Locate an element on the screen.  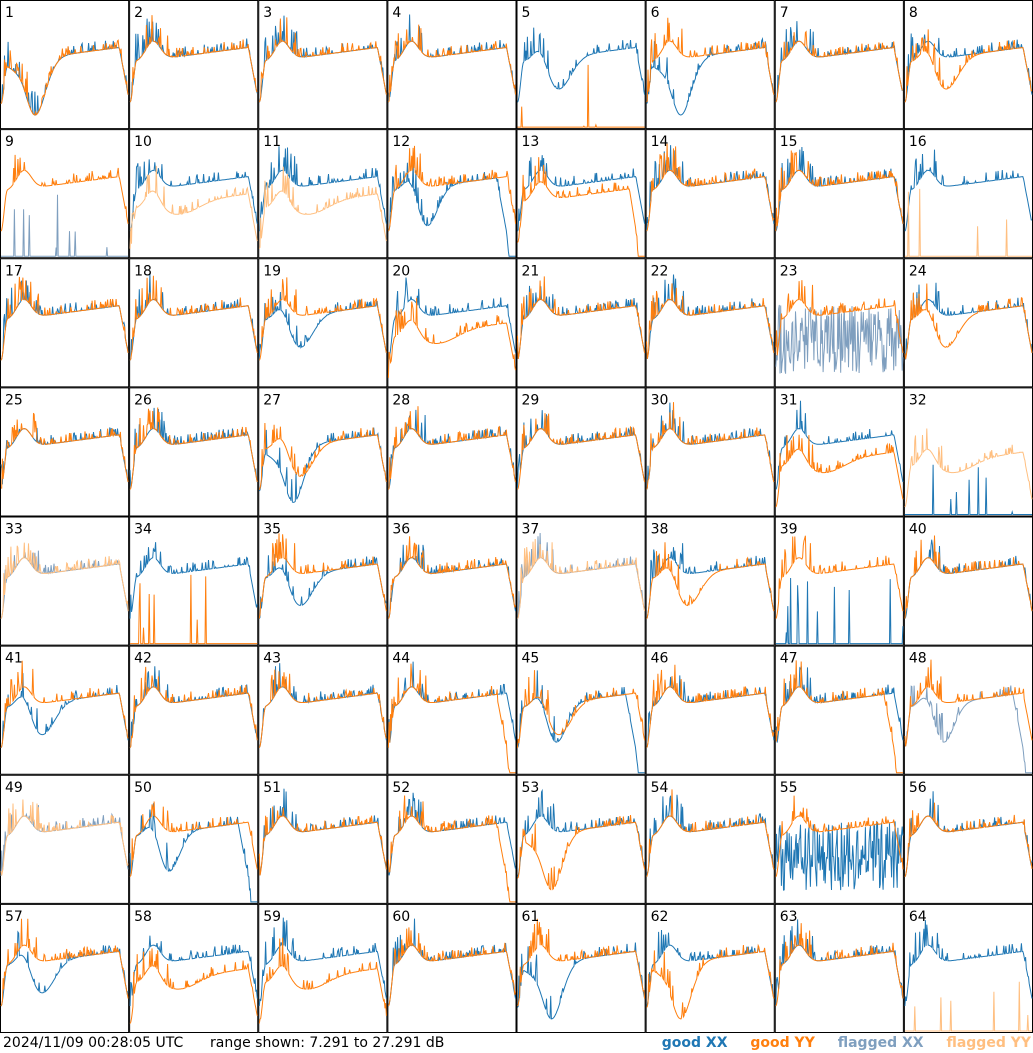
legend: good XX good YY flagged XX flagged YY is located at coordinates (837, 1043).